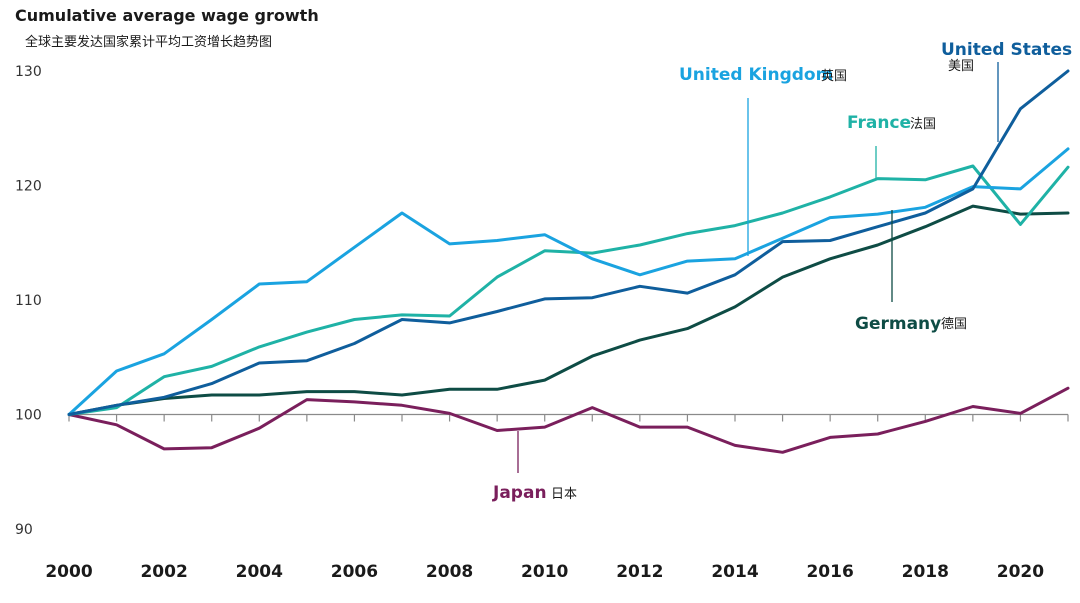  I want to click on y-tick-label: 120, so click(28, 187).